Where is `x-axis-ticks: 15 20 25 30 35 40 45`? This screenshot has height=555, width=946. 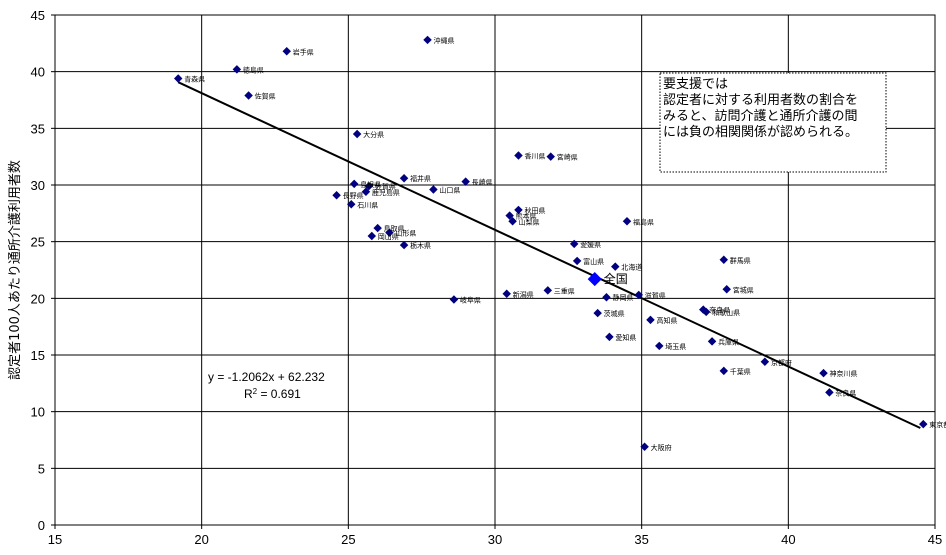 x-axis-ticks: 15 20 25 30 35 40 45 is located at coordinates (495, 536).